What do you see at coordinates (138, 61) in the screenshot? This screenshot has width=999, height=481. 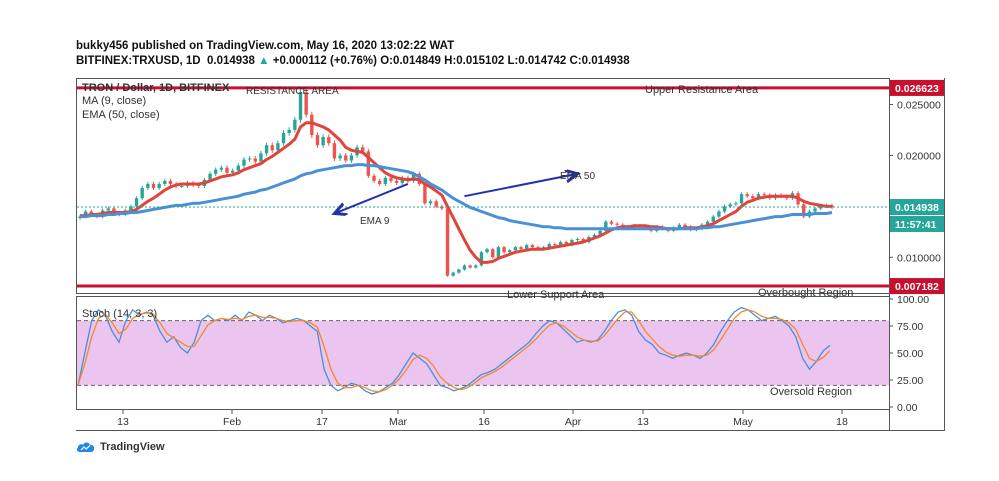 I see `symbol: BITFINEX:TRXUSD, 1D` at bounding box center [138, 61].